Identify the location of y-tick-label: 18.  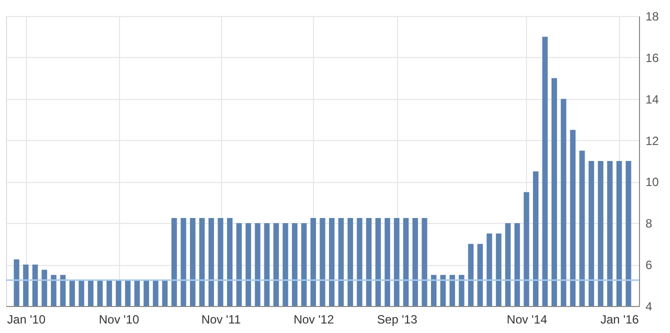
(653, 17).